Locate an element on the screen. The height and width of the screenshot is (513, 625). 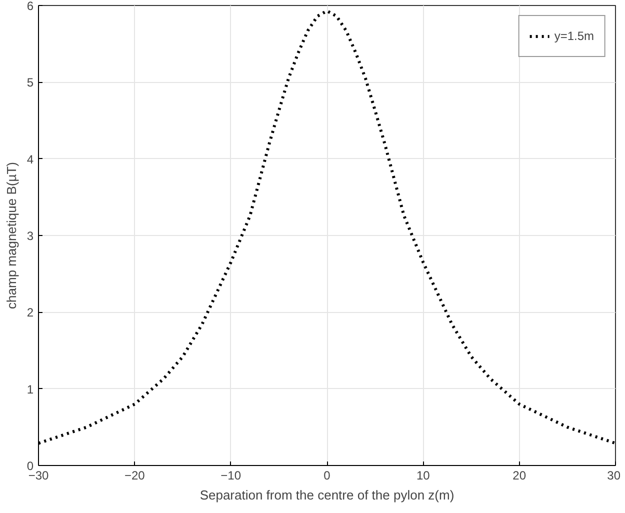
y-tick-label: 2 is located at coordinates (30, 313).